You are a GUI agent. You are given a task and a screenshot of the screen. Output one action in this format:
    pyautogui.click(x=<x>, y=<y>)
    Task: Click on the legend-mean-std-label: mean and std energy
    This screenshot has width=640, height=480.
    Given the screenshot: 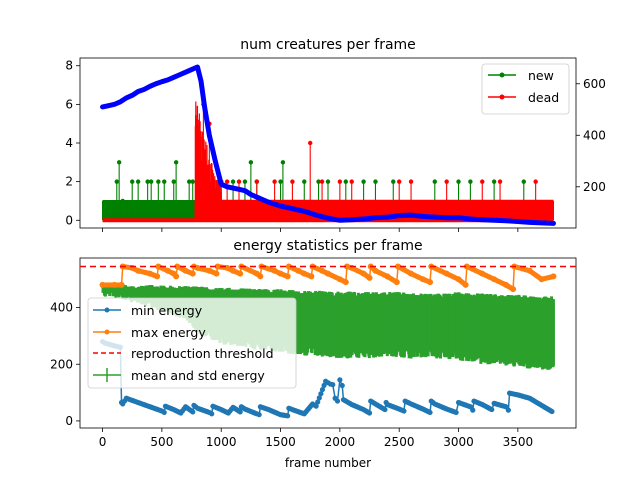 What is the action you would take?
    pyautogui.click(x=198, y=375)
    